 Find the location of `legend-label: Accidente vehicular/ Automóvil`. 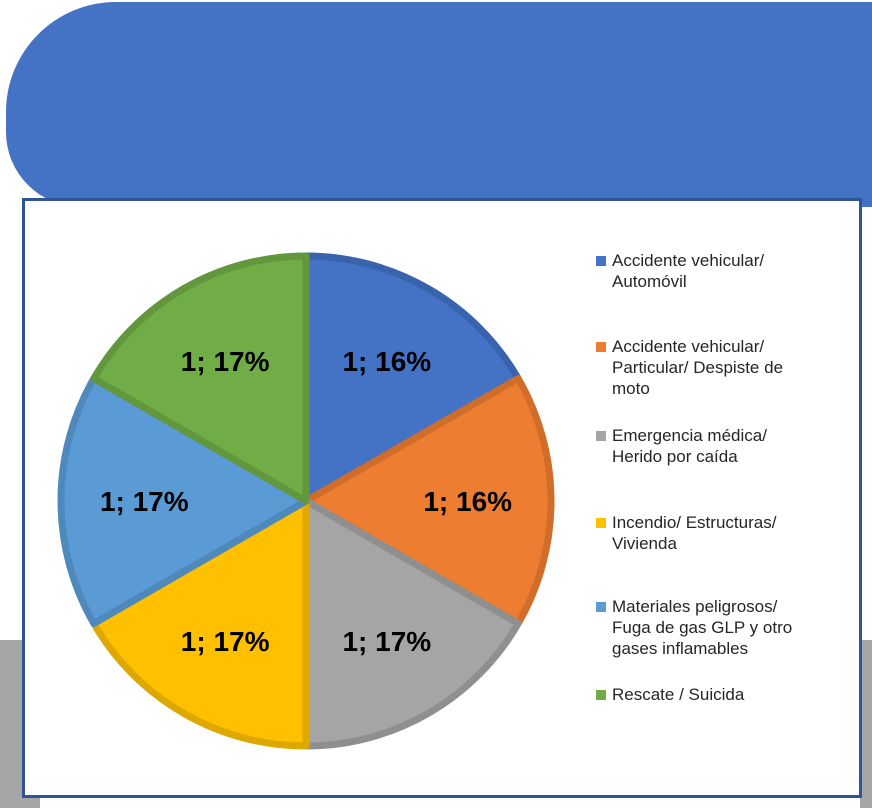

legend-label: Accidente vehicular/ Automóvil is located at coordinates (688, 271).